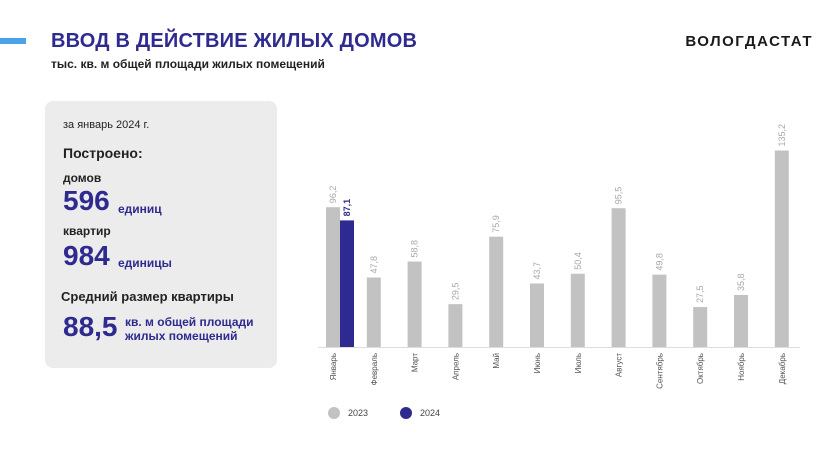 This screenshot has width=839, height=452. What do you see at coordinates (374, 369) in the screenshot?
I see `x-tick-label-2: Февраль` at bounding box center [374, 369].